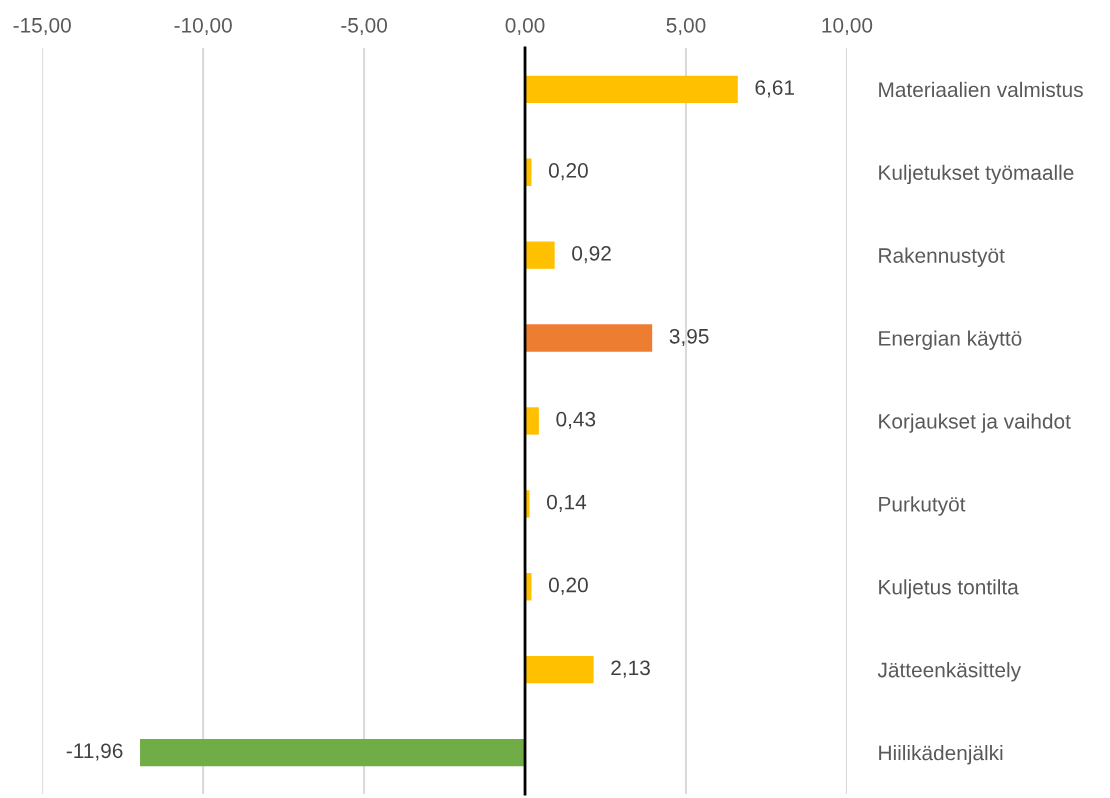 Image resolution: width=1110 pixels, height=798 pixels. What do you see at coordinates (950, 340) in the screenshot?
I see `y-tick-label: Energian käyttö` at bounding box center [950, 340].